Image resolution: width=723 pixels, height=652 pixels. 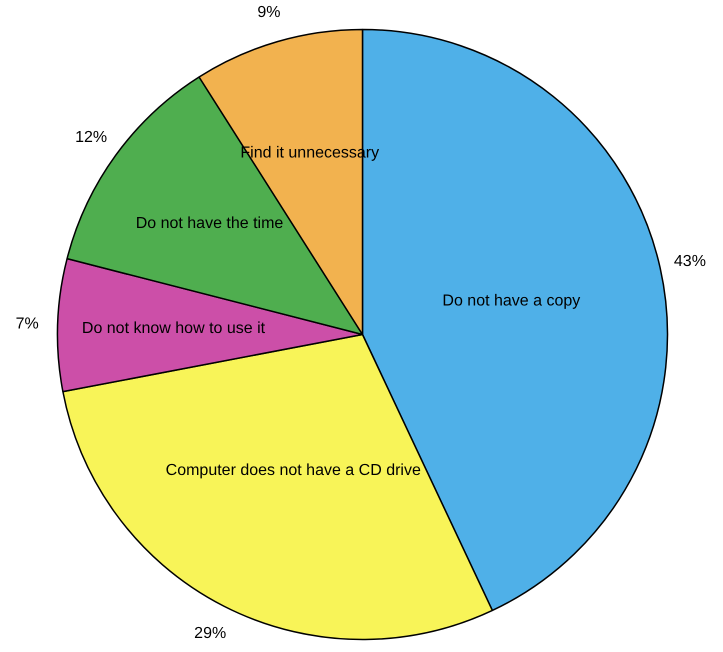 What do you see at coordinates (210, 633) in the screenshot?
I see `data-label: 29%` at bounding box center [210, 633].